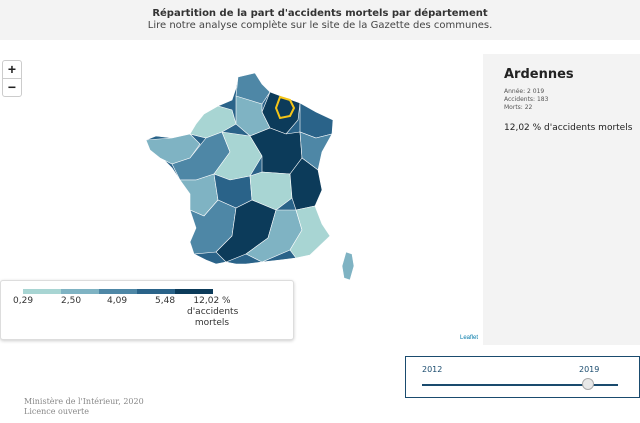  I want to click on legend-label: 5,48, so click(165, 301).